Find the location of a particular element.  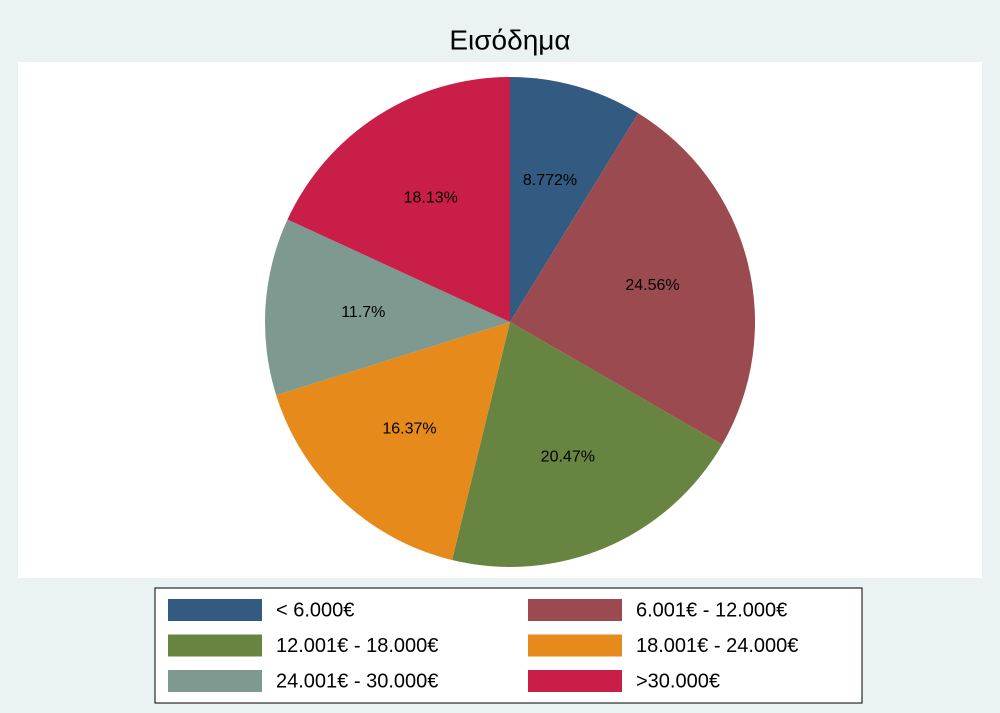

data-label: 18.13% is located at coordinates (431, 197).